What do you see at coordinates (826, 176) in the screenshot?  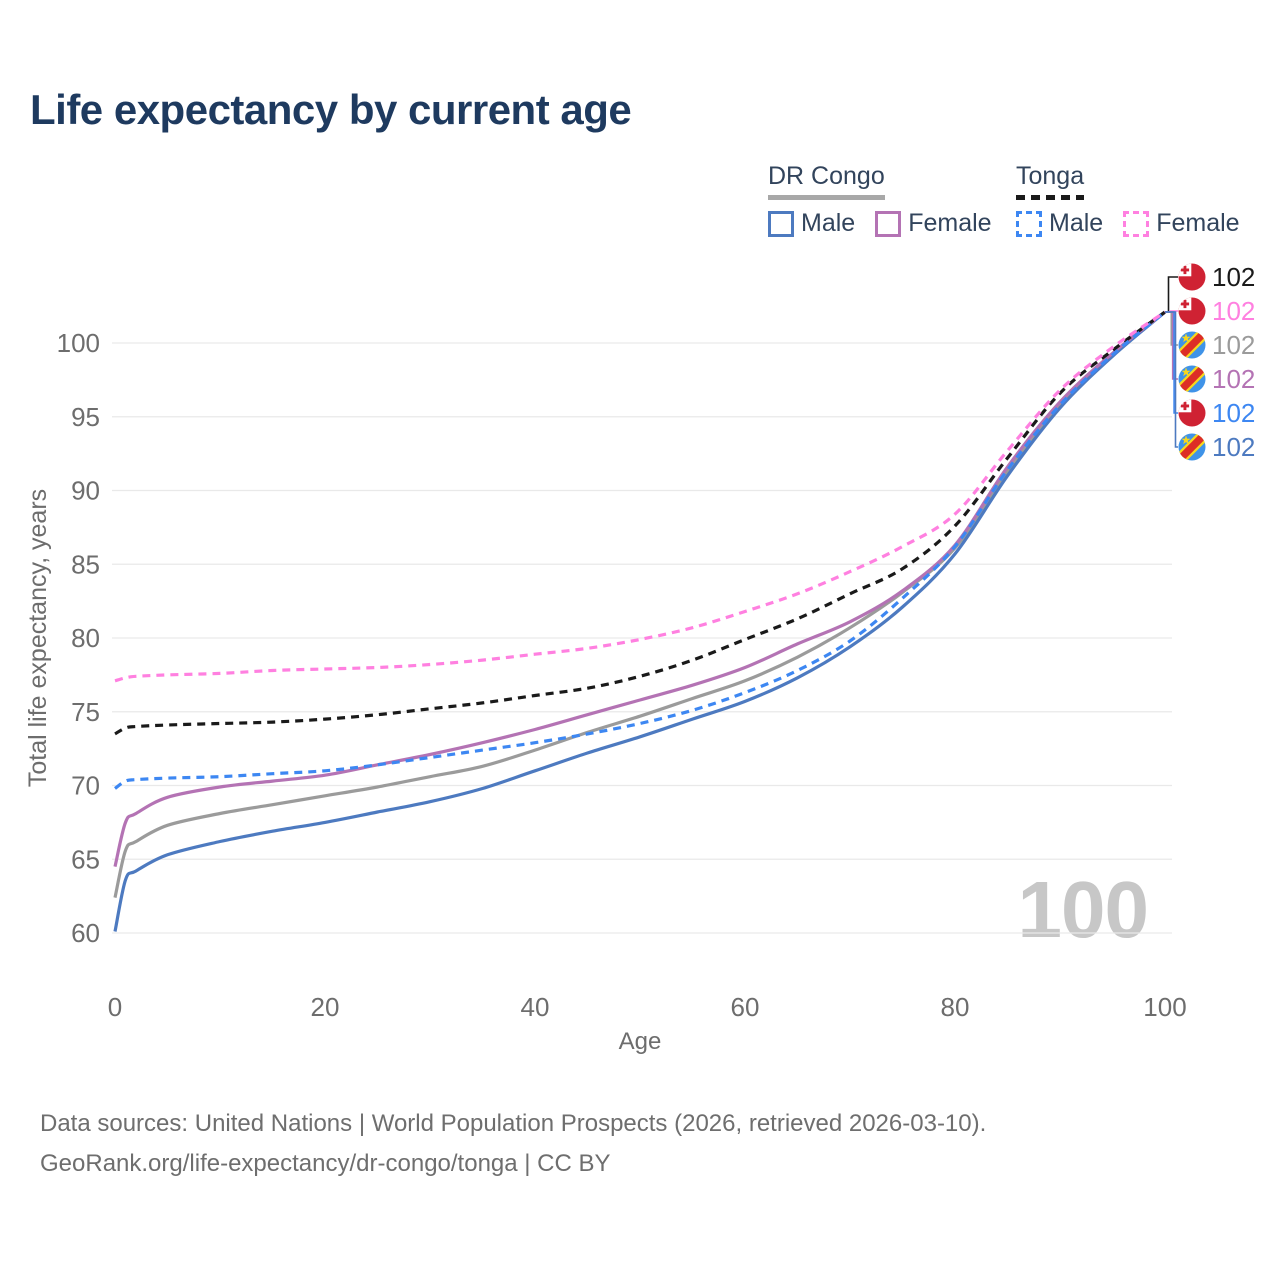 I see `legend-header-label: DR Congo` at bounding box center [826, 176].